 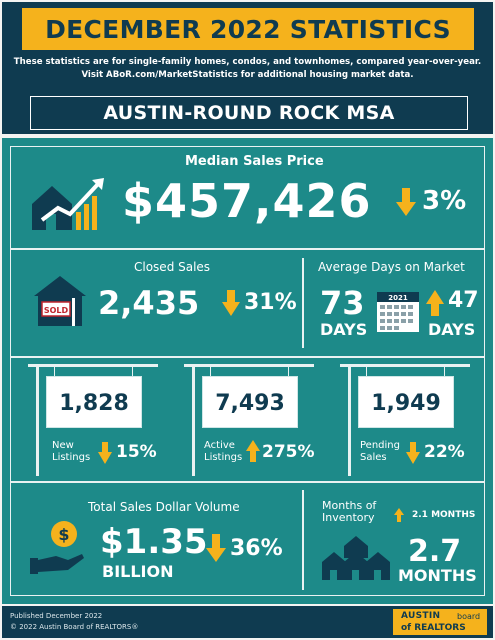 I want to click on sign-chain-2a, so click(x=210, y=372).